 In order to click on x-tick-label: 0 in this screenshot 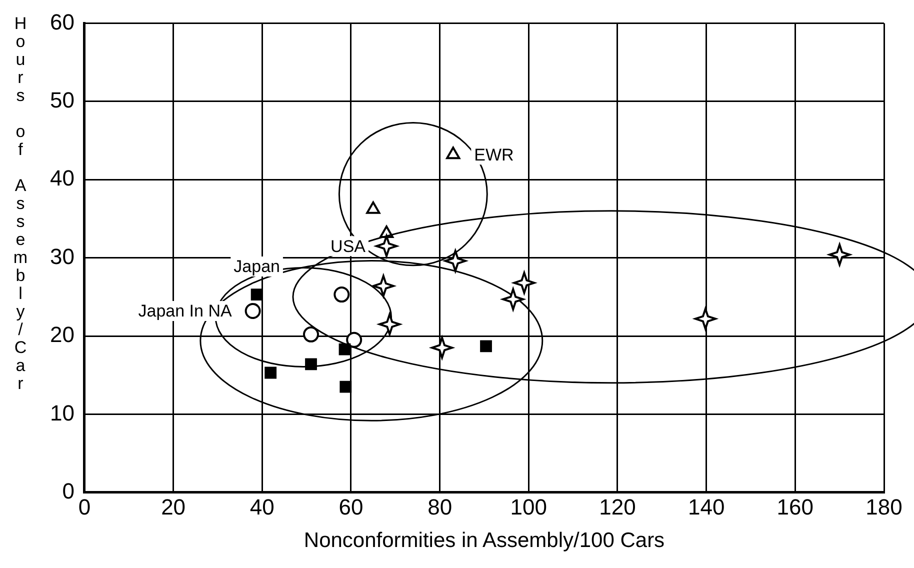, I will do `click(84, 507)`.